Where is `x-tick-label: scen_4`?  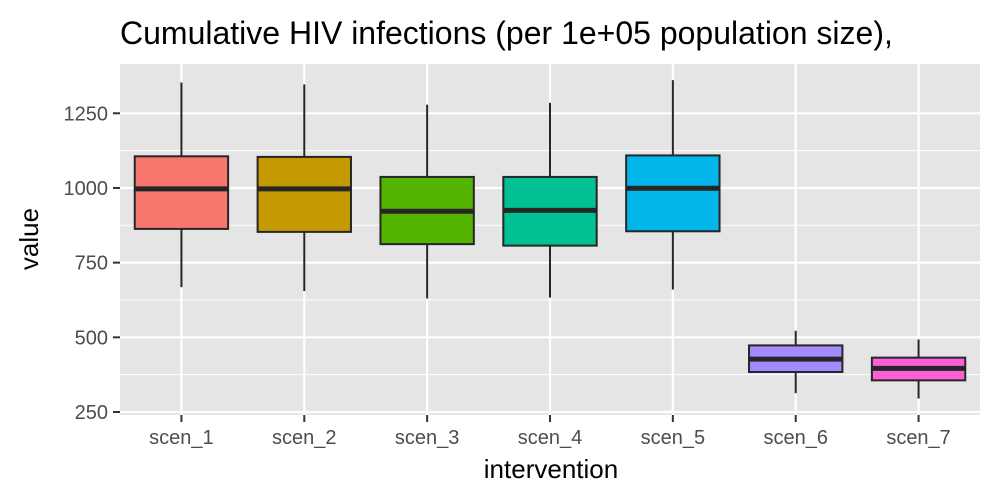
x-tick-label: scen_4 is located at coordinates (550, 438).